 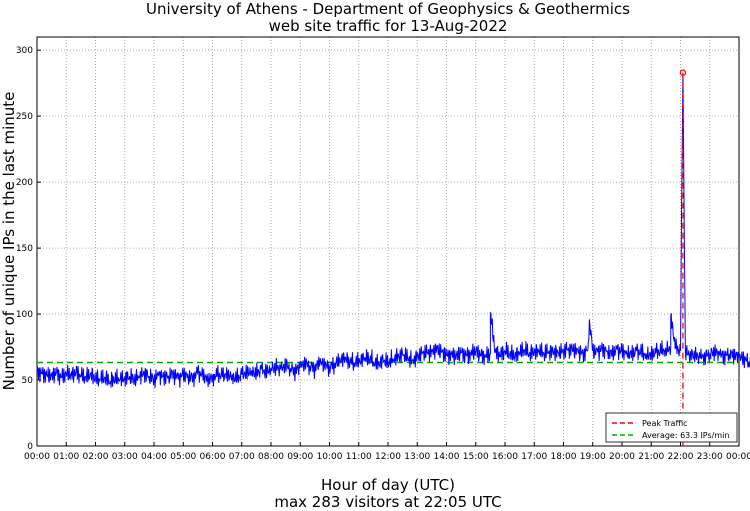 What do you see at coordinates (330, 457) in the screenshot?
I see `x-tick-label: 10:00` at bounding box center [330, 457].